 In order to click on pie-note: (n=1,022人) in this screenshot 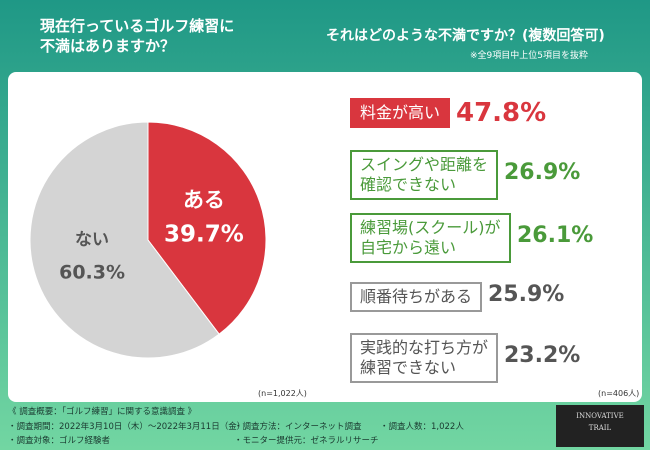, I will do `click(282, 393)`.